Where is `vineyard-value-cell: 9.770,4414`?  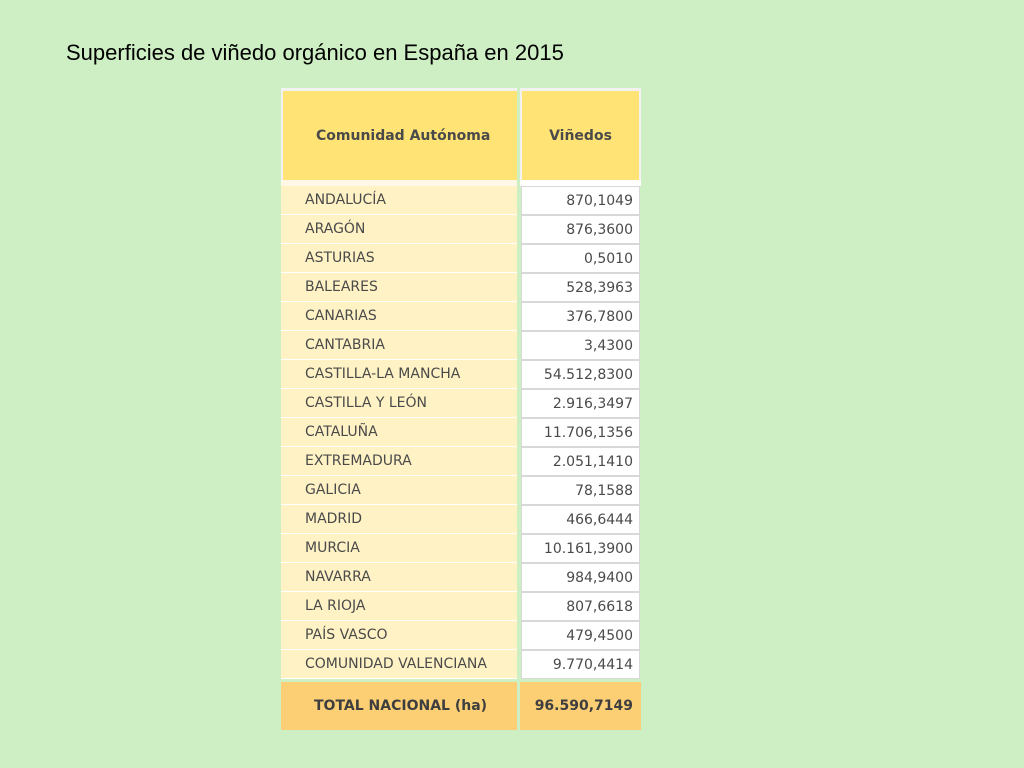 vineyard-value-cell: 9.770,4414 is located at coordinates (580, 664).